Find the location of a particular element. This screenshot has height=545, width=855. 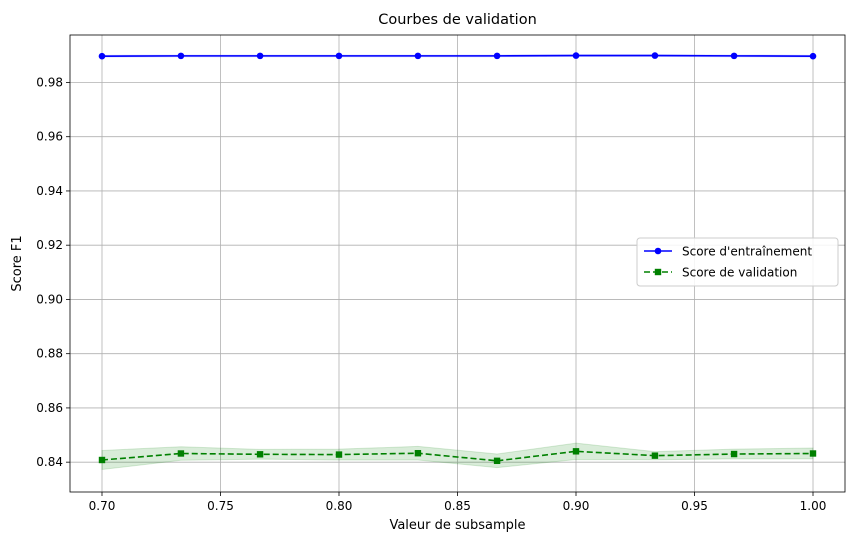

y-tick-label: 0.88 is located at coordinates (49, 354).